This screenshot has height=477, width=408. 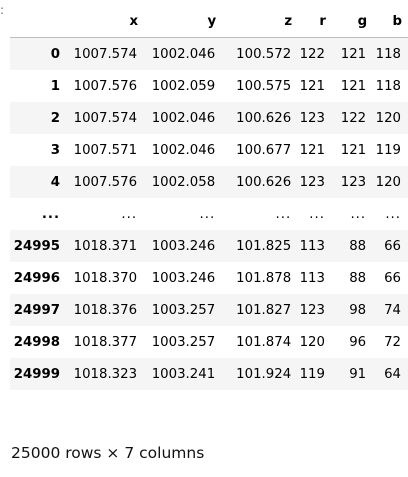 I want to click on cell-x: 1018.377, so click(x=105, y=342).